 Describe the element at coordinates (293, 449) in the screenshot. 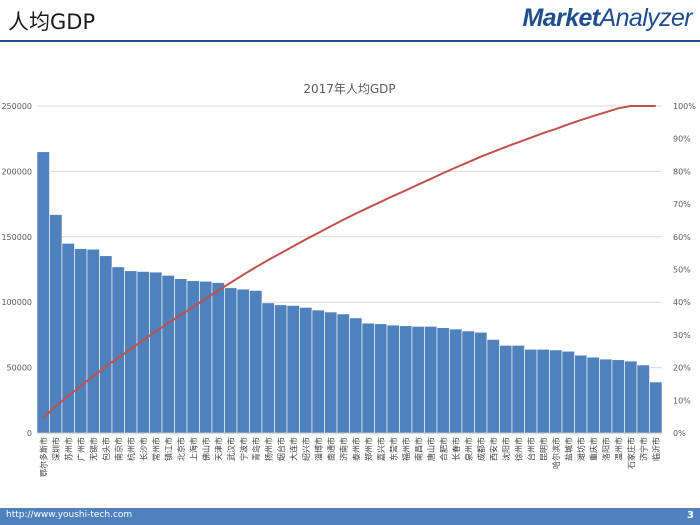

I see `x-tick-label: 大连市` at that location.